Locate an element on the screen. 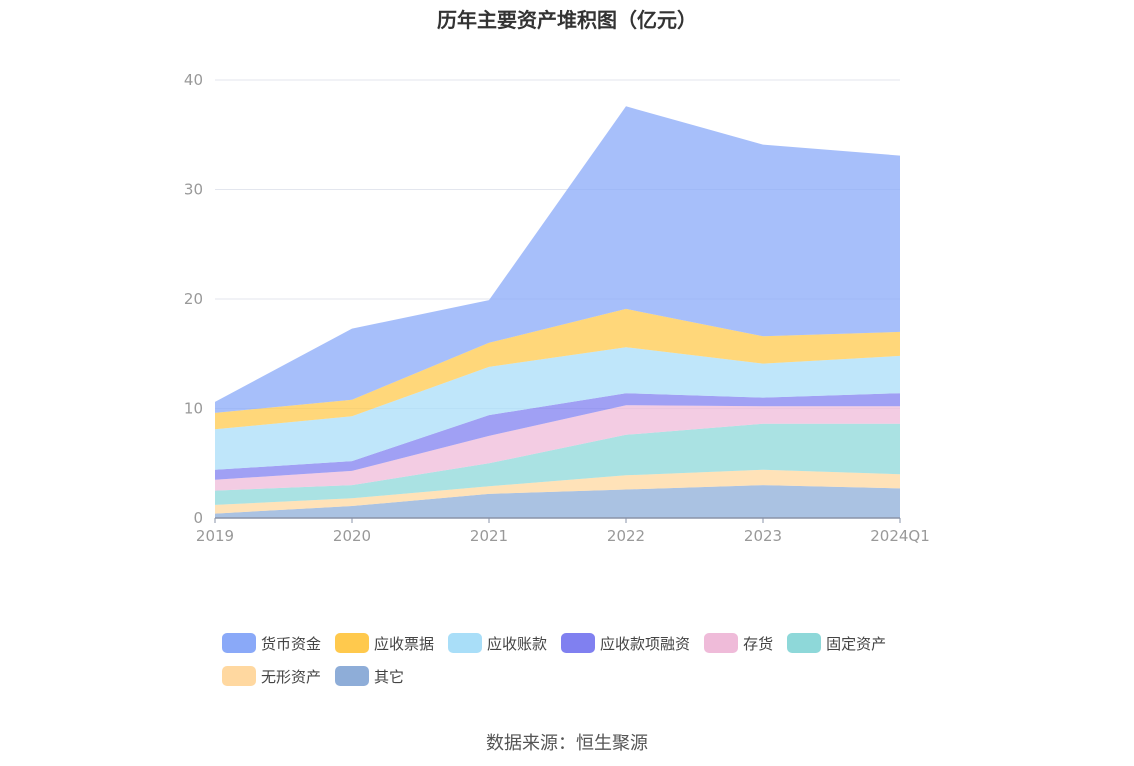  y-tick-label: 0 is located at coordinates (198, 518).